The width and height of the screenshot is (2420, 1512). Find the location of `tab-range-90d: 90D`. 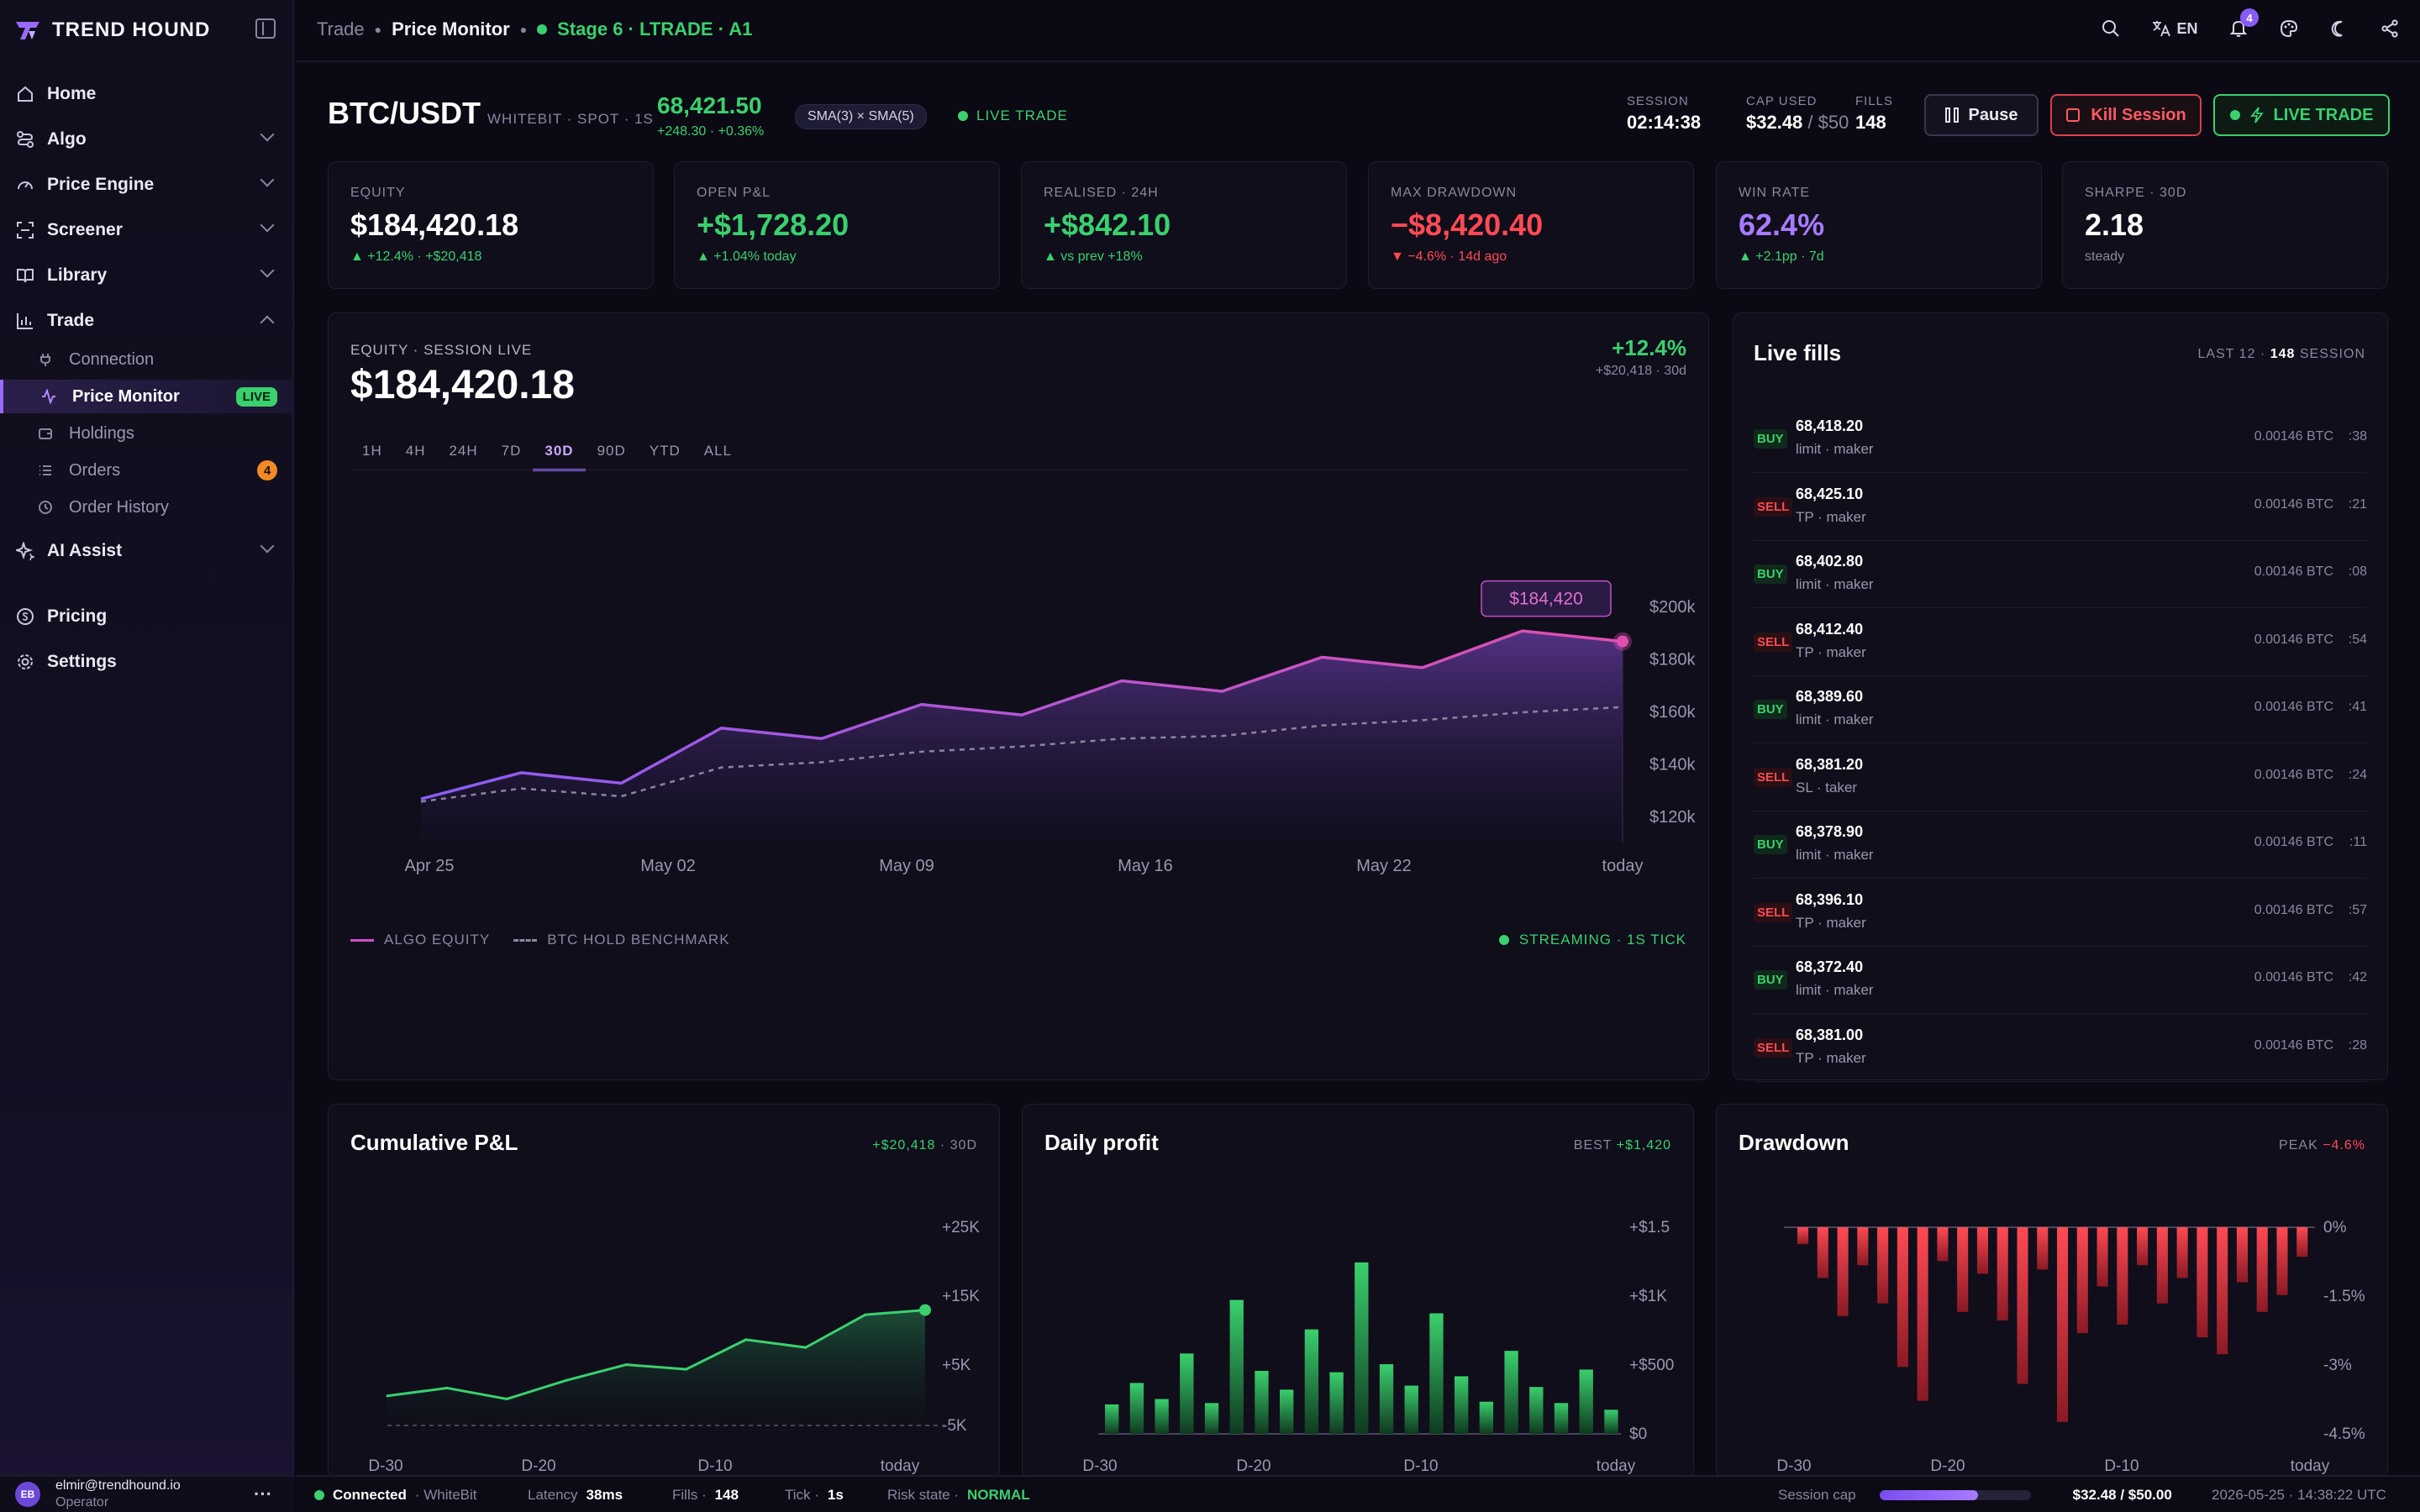

tab-range-90d: 90D is located at coordinates (612, 451).